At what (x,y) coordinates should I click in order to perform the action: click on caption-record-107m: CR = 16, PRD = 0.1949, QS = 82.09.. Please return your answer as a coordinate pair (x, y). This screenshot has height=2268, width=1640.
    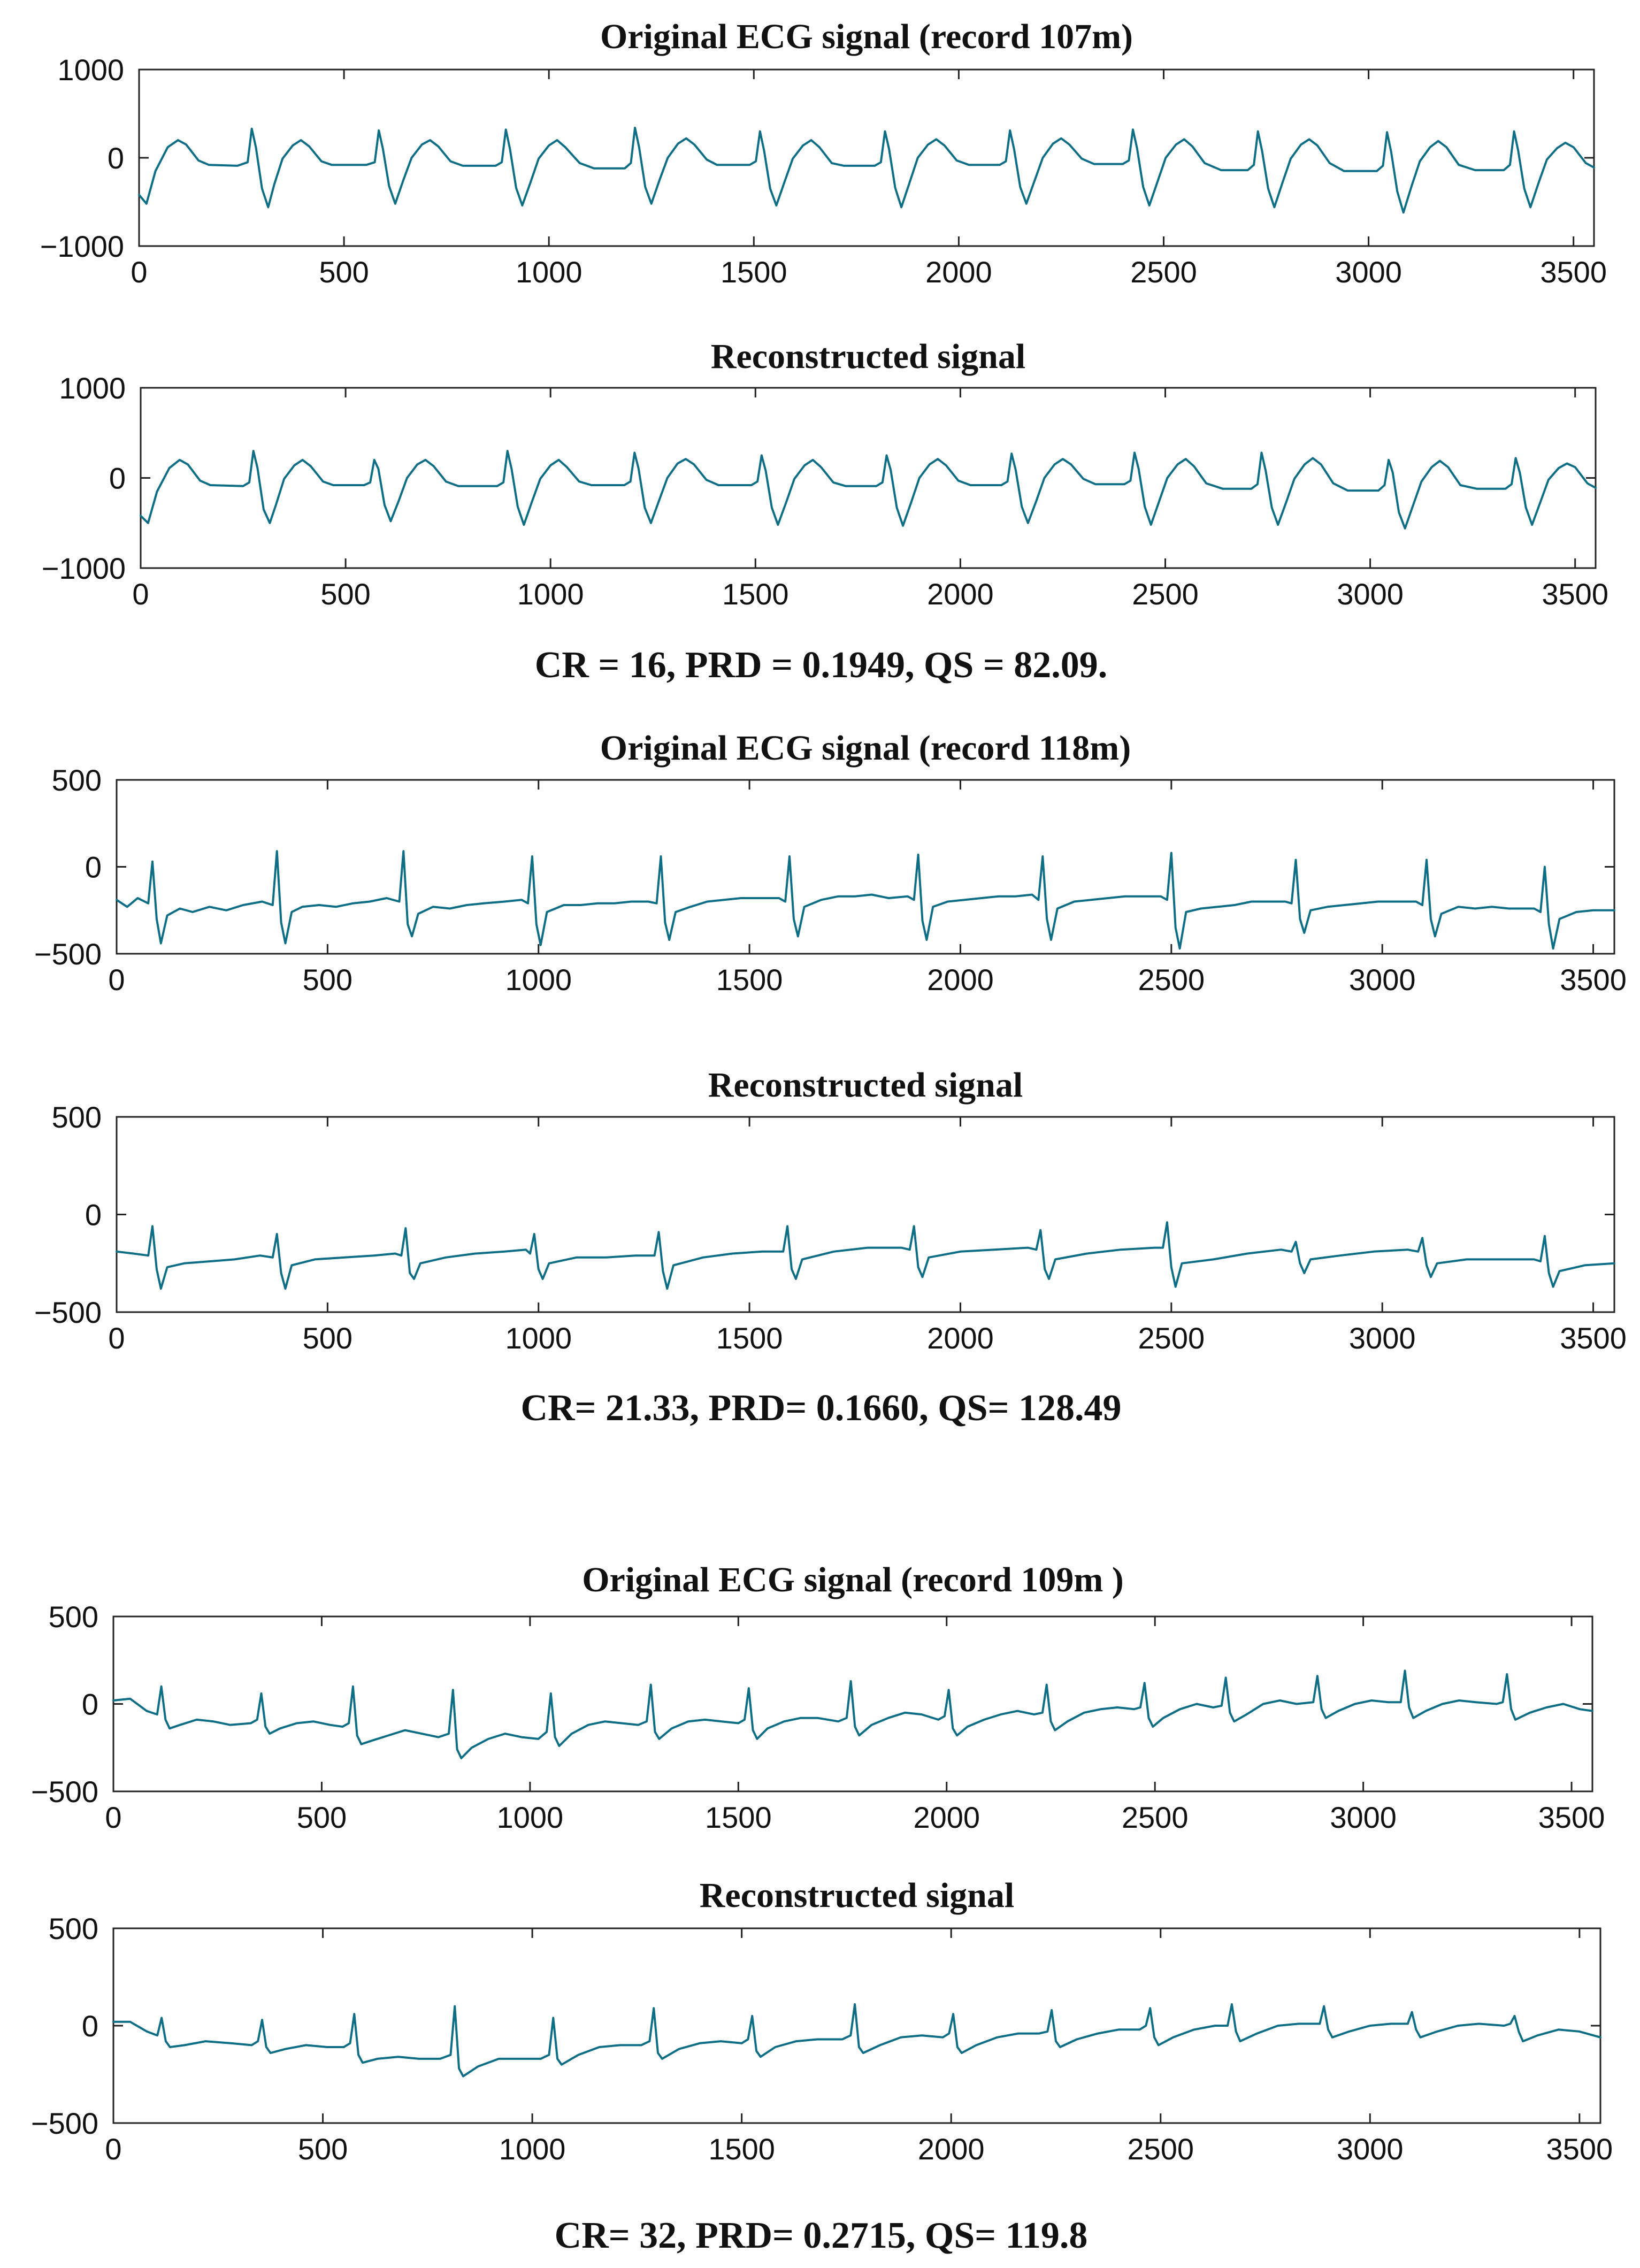
    Looking at the image, I should click on (821, 666).